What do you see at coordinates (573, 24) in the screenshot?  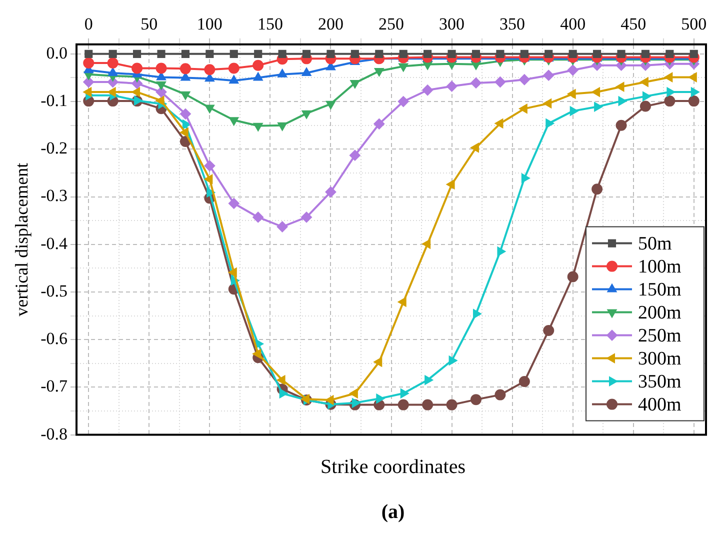 I see `x-tick-label: 400` at bounding box center [573, 24].